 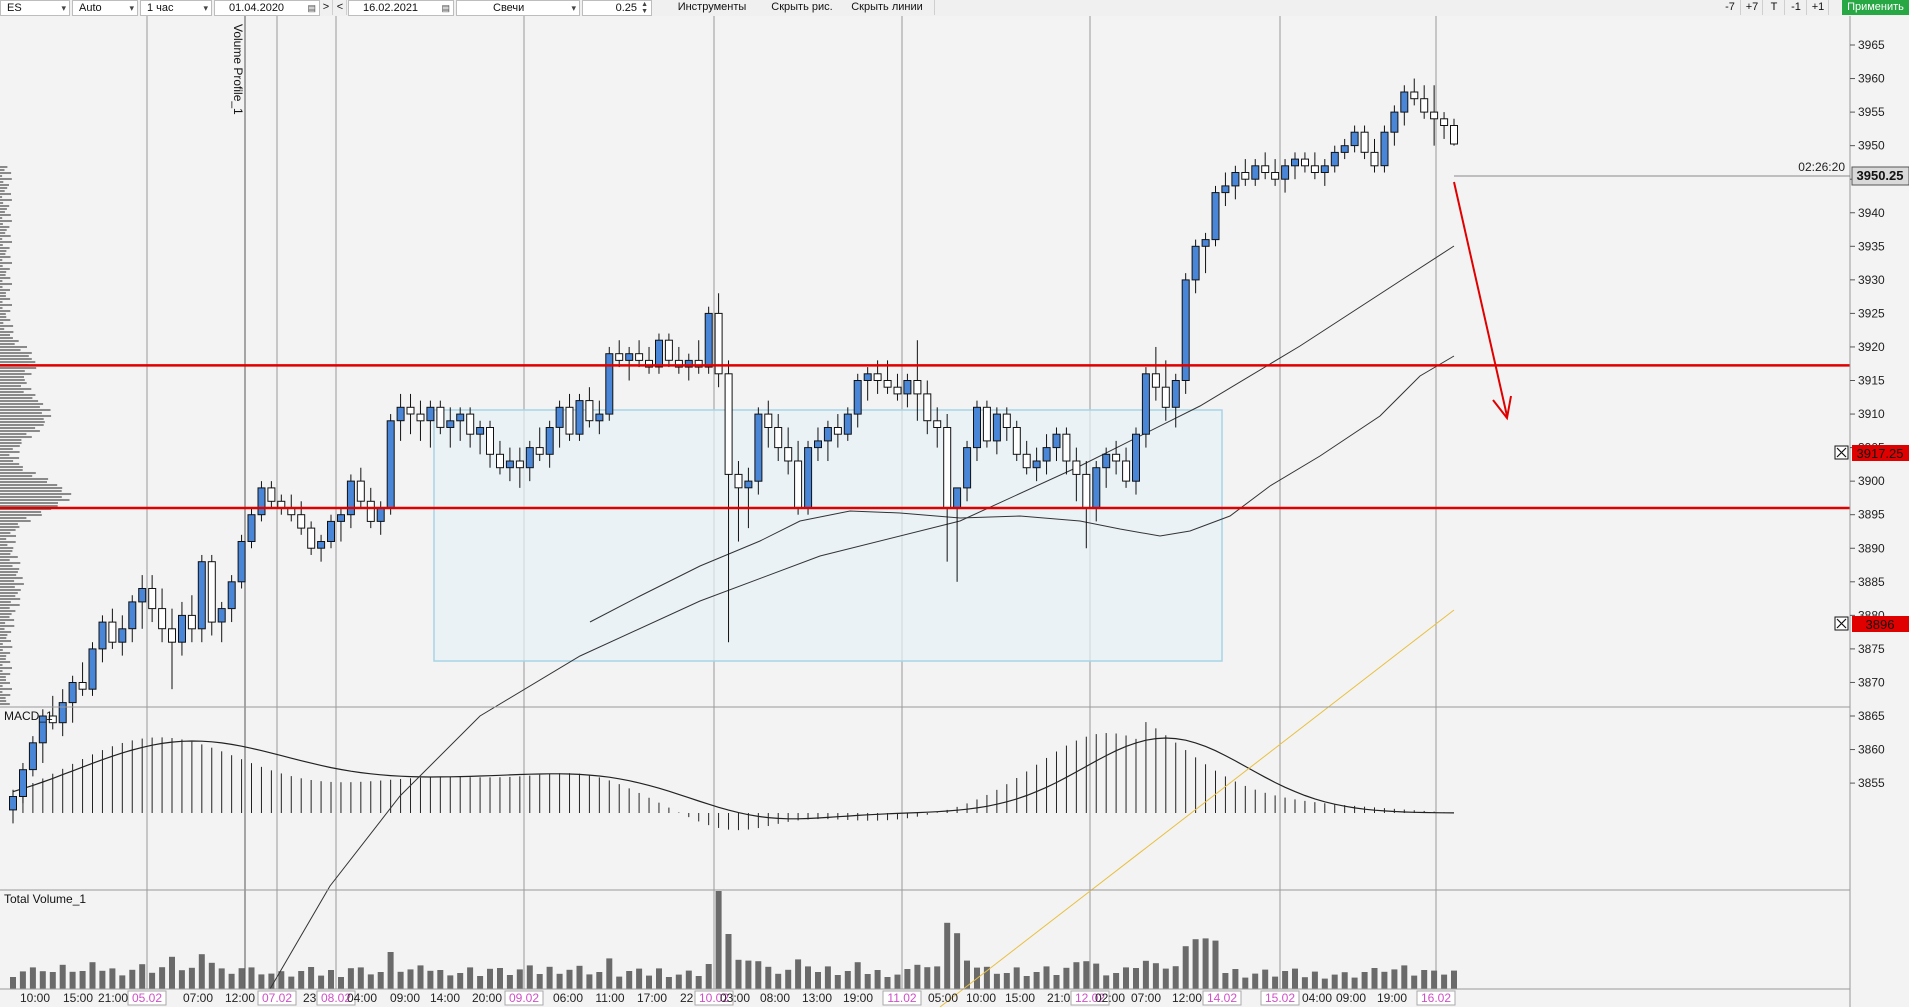 I want to click on time-label: 15:00, so click(x=78, y=998).